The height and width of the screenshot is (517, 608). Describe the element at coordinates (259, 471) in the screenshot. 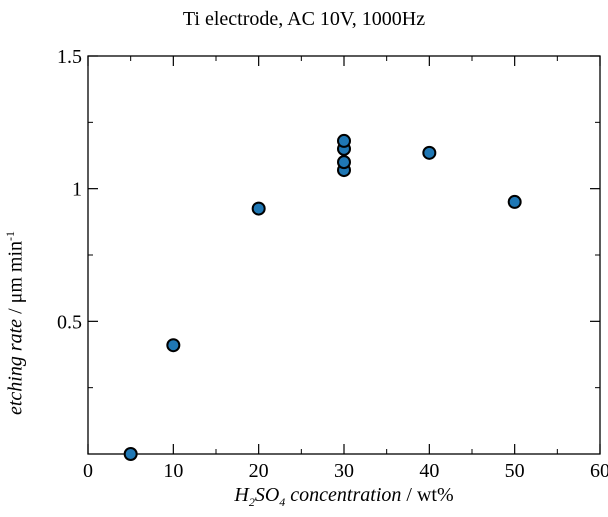

I see `x-tick-label: 20` at that location.